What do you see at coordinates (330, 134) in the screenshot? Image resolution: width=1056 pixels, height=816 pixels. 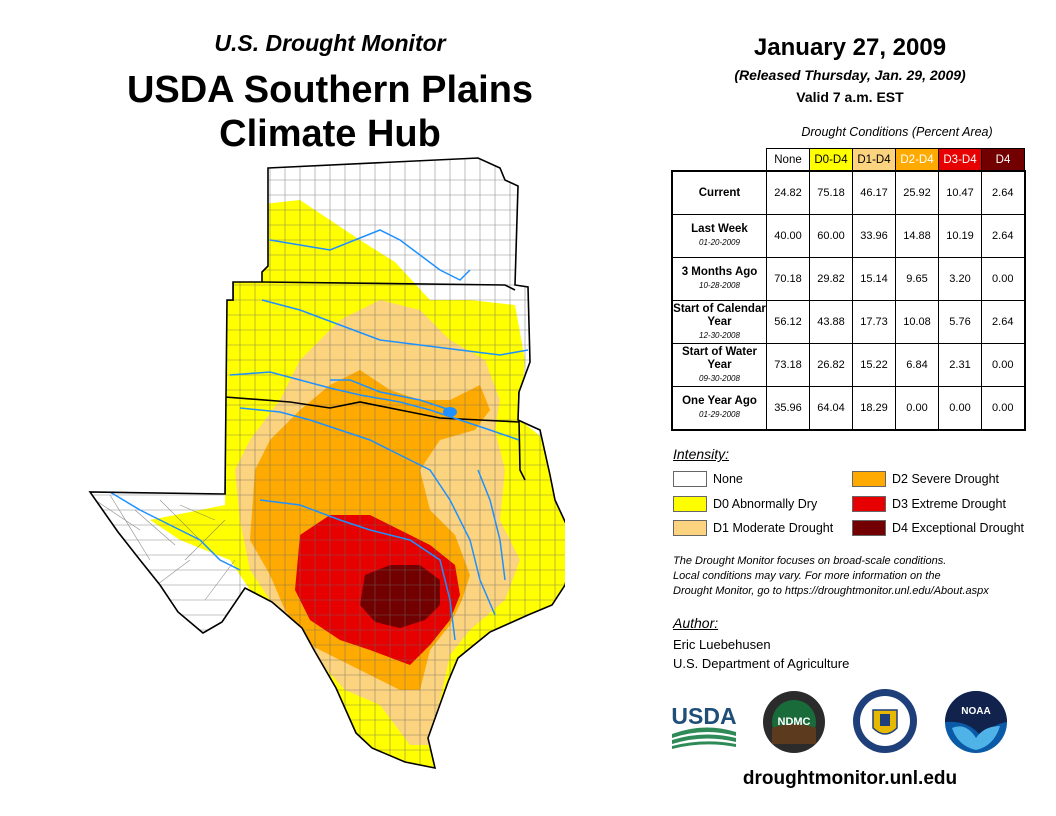 I see `map-title-line2: Climate Hub` at bounding box center [330, 134].